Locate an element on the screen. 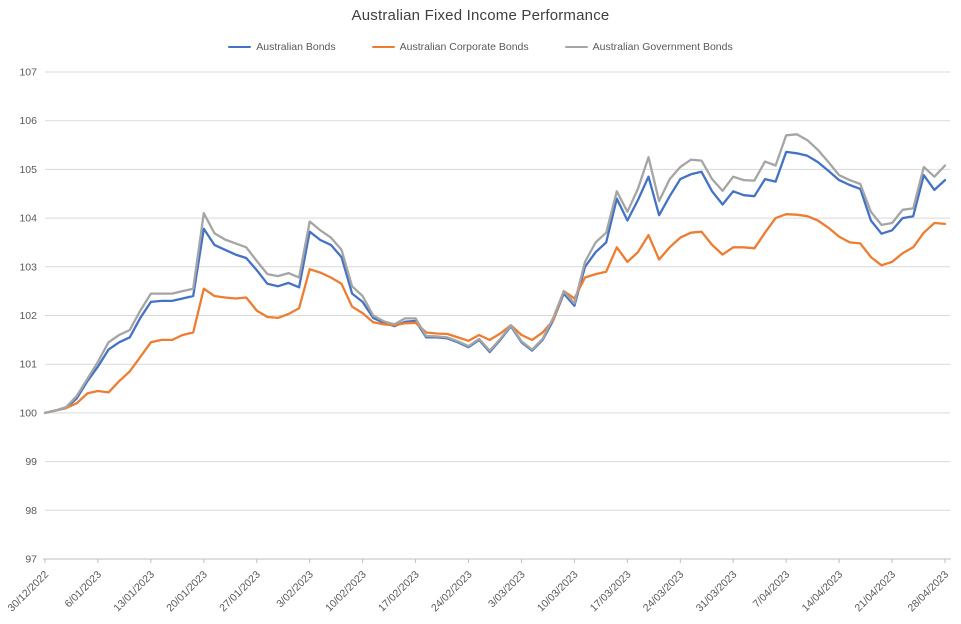  x-axis-tick-label: 24/02/2023 is located at coordinates (452, 592).